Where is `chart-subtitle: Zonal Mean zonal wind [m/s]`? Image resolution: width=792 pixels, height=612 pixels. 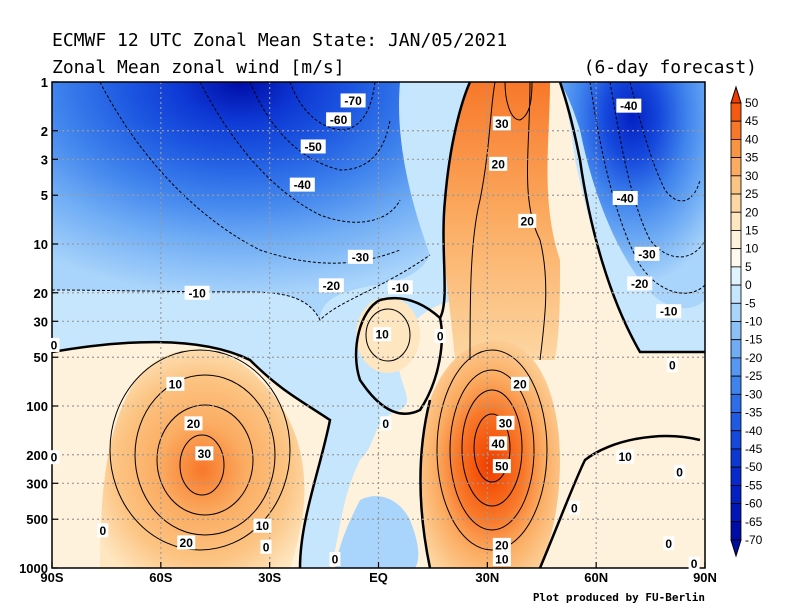 chart-subtitle: Zonal Mean zonal wind [m/s] is located at coordinates (198, 67).